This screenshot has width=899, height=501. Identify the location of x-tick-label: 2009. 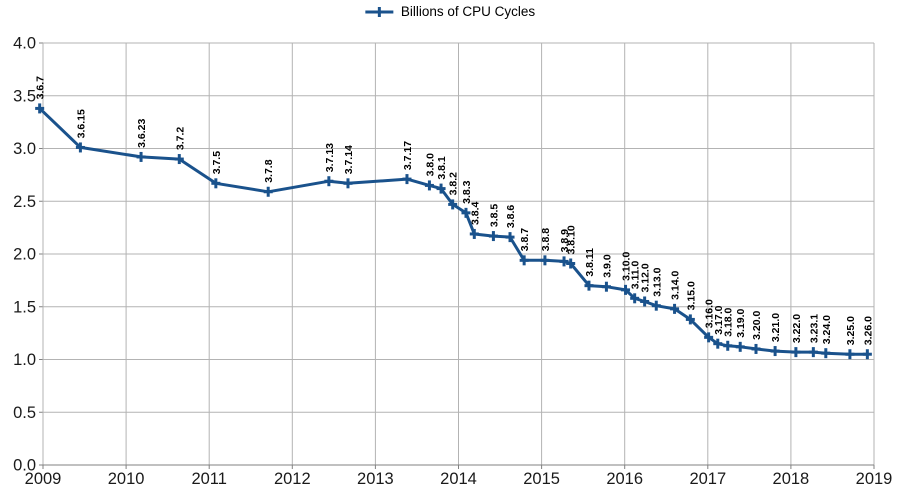
(43, 479).